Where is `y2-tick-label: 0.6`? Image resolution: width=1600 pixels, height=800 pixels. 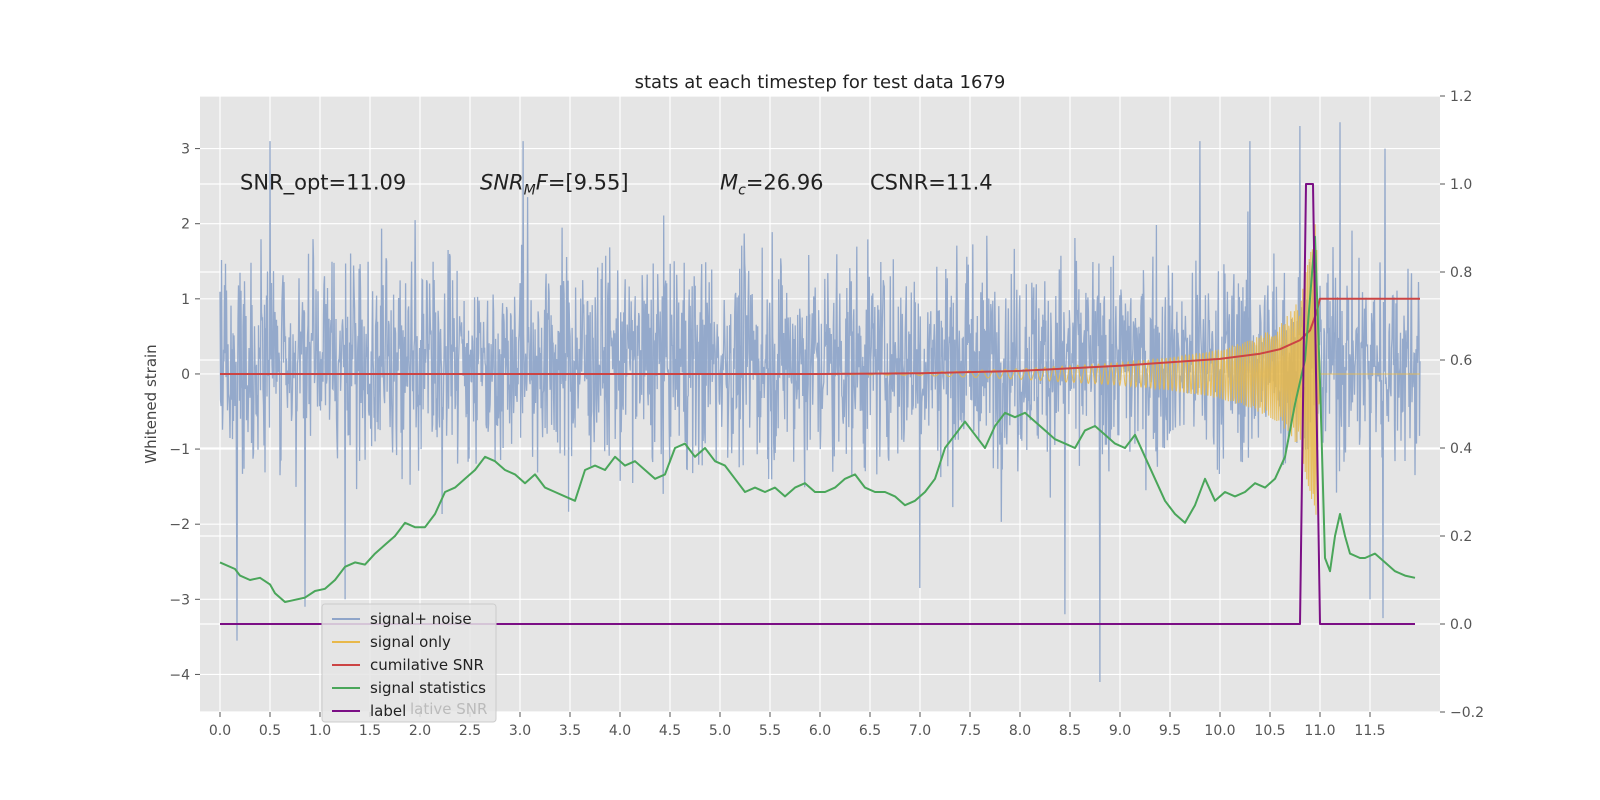
y2-tick-label: 0.6 is located at coordinates (1461, 361).